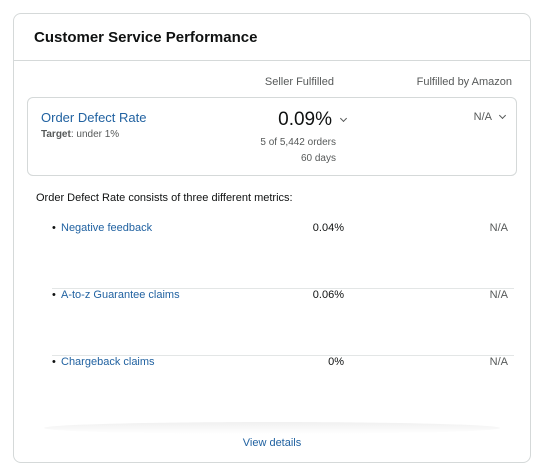  What do you see at coordinates (146, 37) in the screenshot?
I see `card-title: Customer Service Performance` at bounding box center [146, 37].